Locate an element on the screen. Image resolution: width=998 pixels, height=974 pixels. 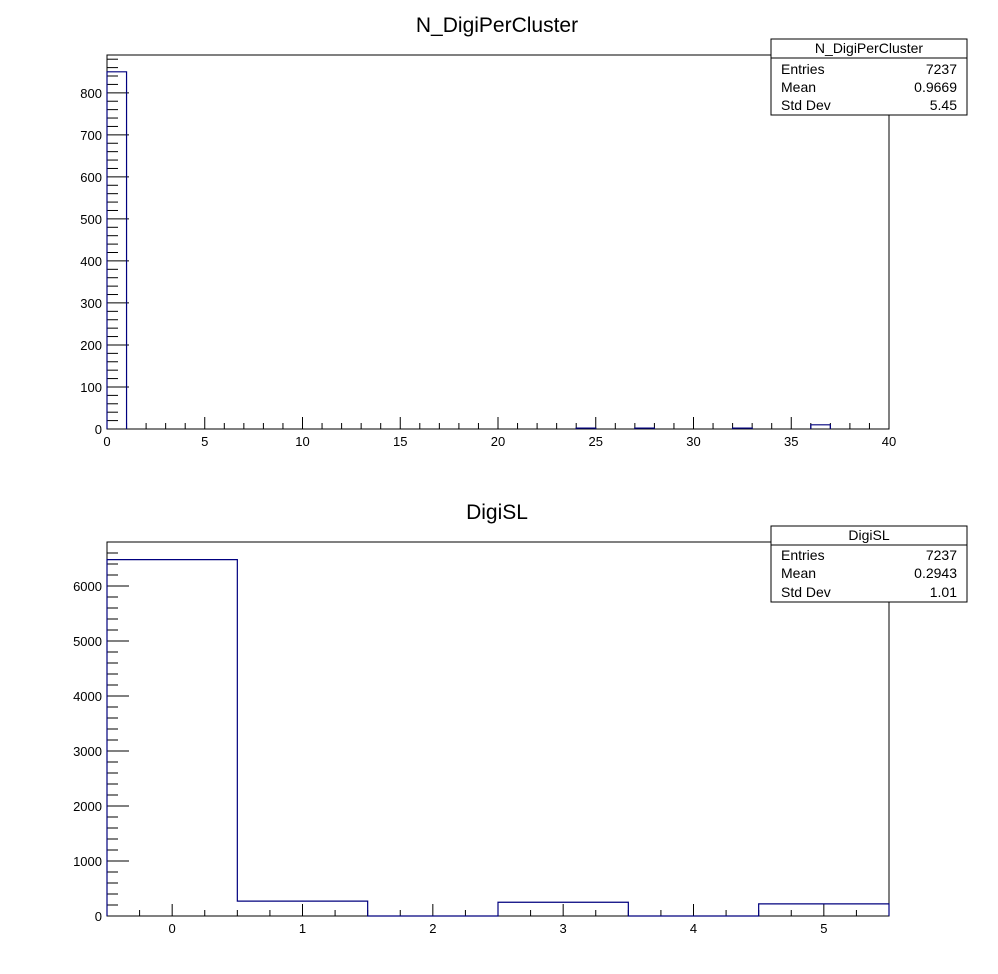
y-tick-label: 500 is located at coordinates (91, 219).